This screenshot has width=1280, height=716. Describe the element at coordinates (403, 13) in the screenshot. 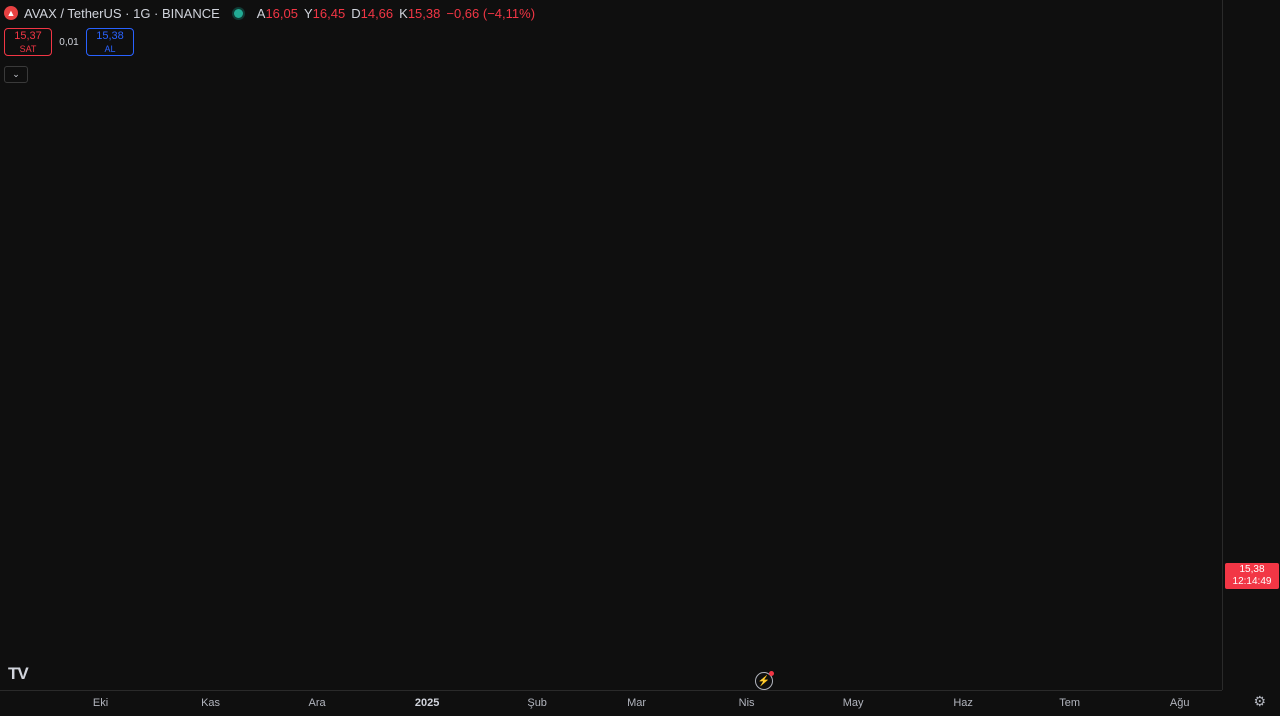

I see `close-label: K` at that location.